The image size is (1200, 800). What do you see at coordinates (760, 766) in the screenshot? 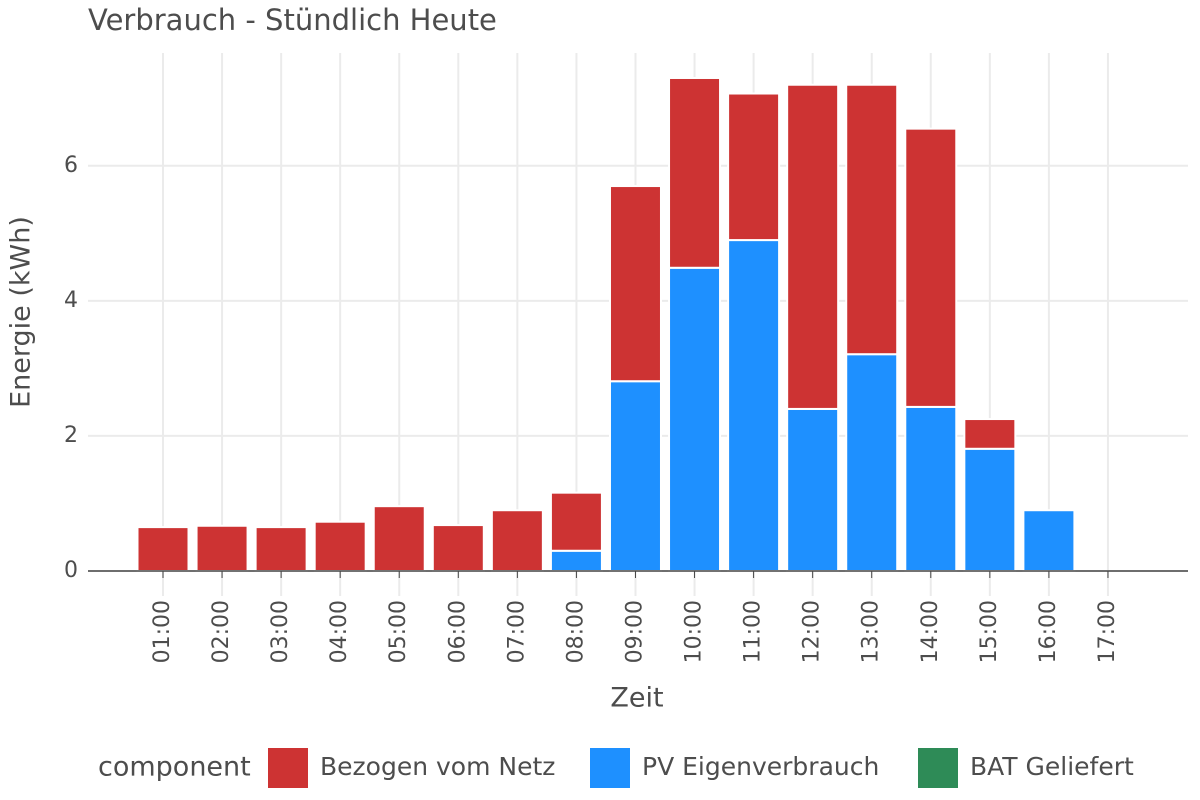
I see `legend-label: PV Eigenverbrauch` at bounding box center [760, 766].